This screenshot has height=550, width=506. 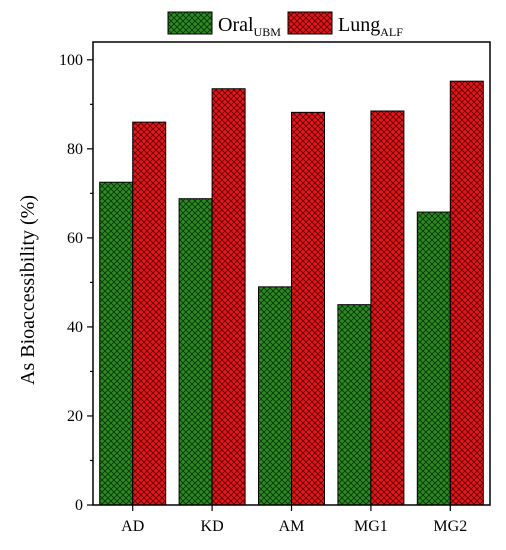 I want to click on legend-swatch-lung, so click(x=310, y=23).